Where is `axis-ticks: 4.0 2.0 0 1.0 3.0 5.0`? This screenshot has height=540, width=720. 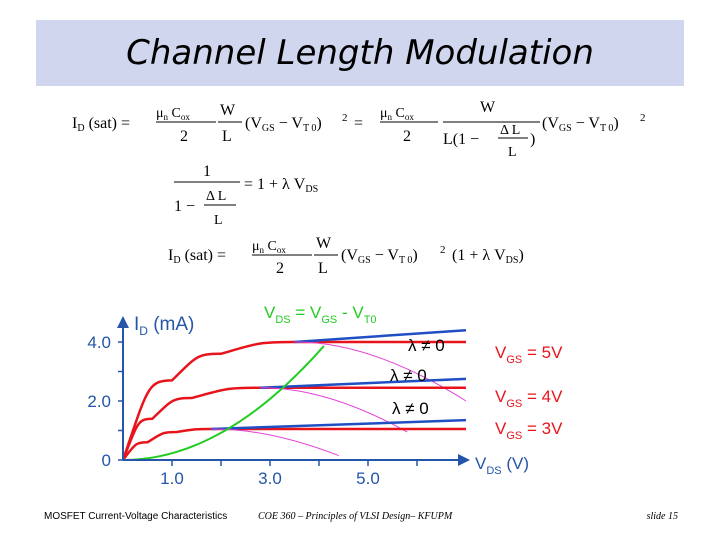
axis-ticks: 4.0 2.0 0 1.0 3.0 5.0 is located at coordinates (252, 410).